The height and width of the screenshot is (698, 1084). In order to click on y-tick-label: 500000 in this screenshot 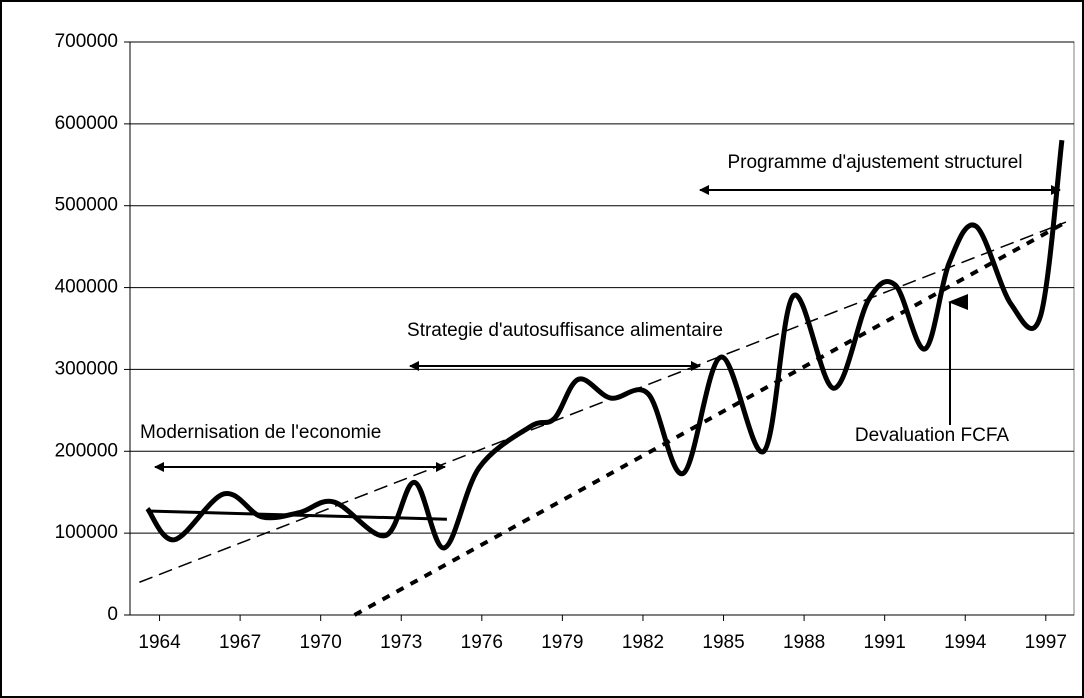, I will do `click(86, 205)`.